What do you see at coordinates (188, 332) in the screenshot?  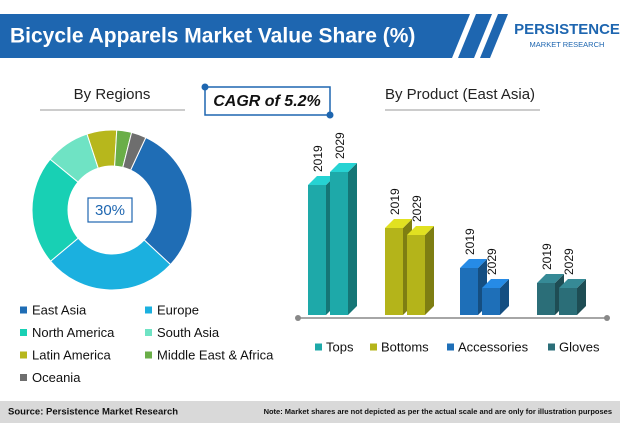 I see `legend-label: South Asia` at bounding box center [188, 332].